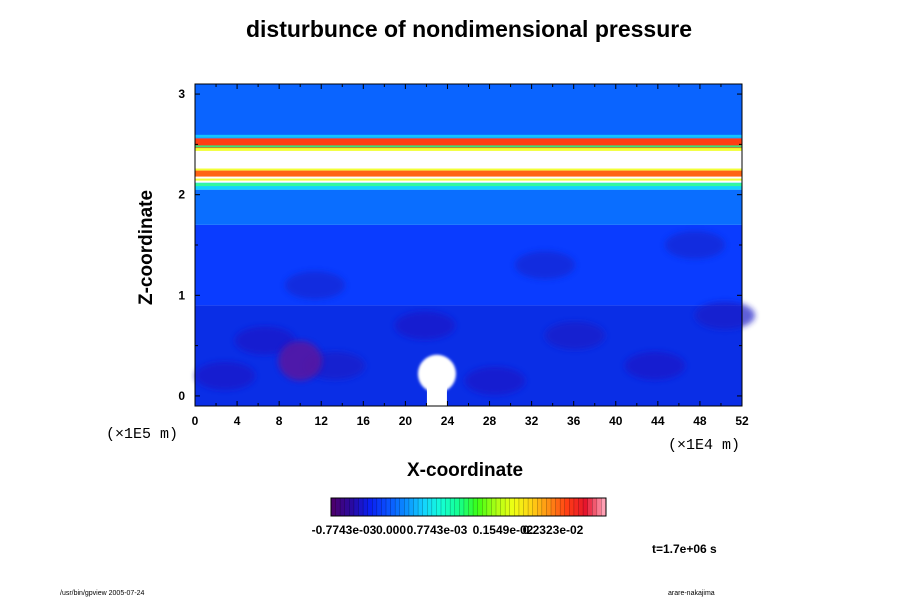 The width and height of the screenshot is (900, 600). I want to click on x-tick-label: 44, so click(658, 421).